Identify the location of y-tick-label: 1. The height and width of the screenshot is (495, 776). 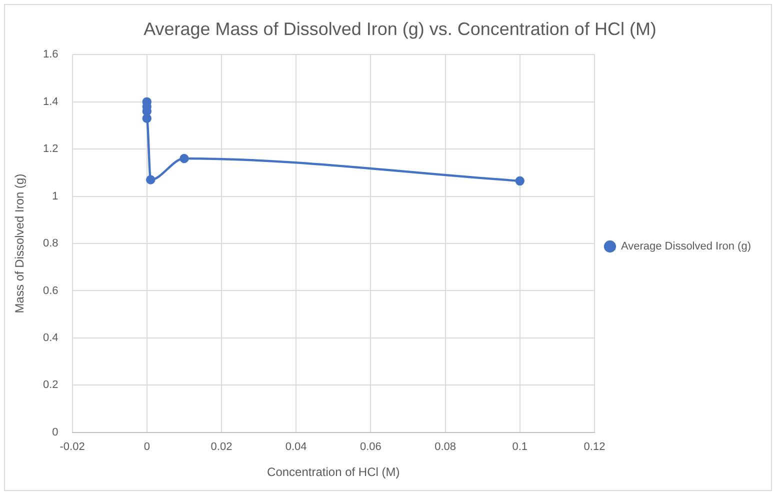
(55, 196).